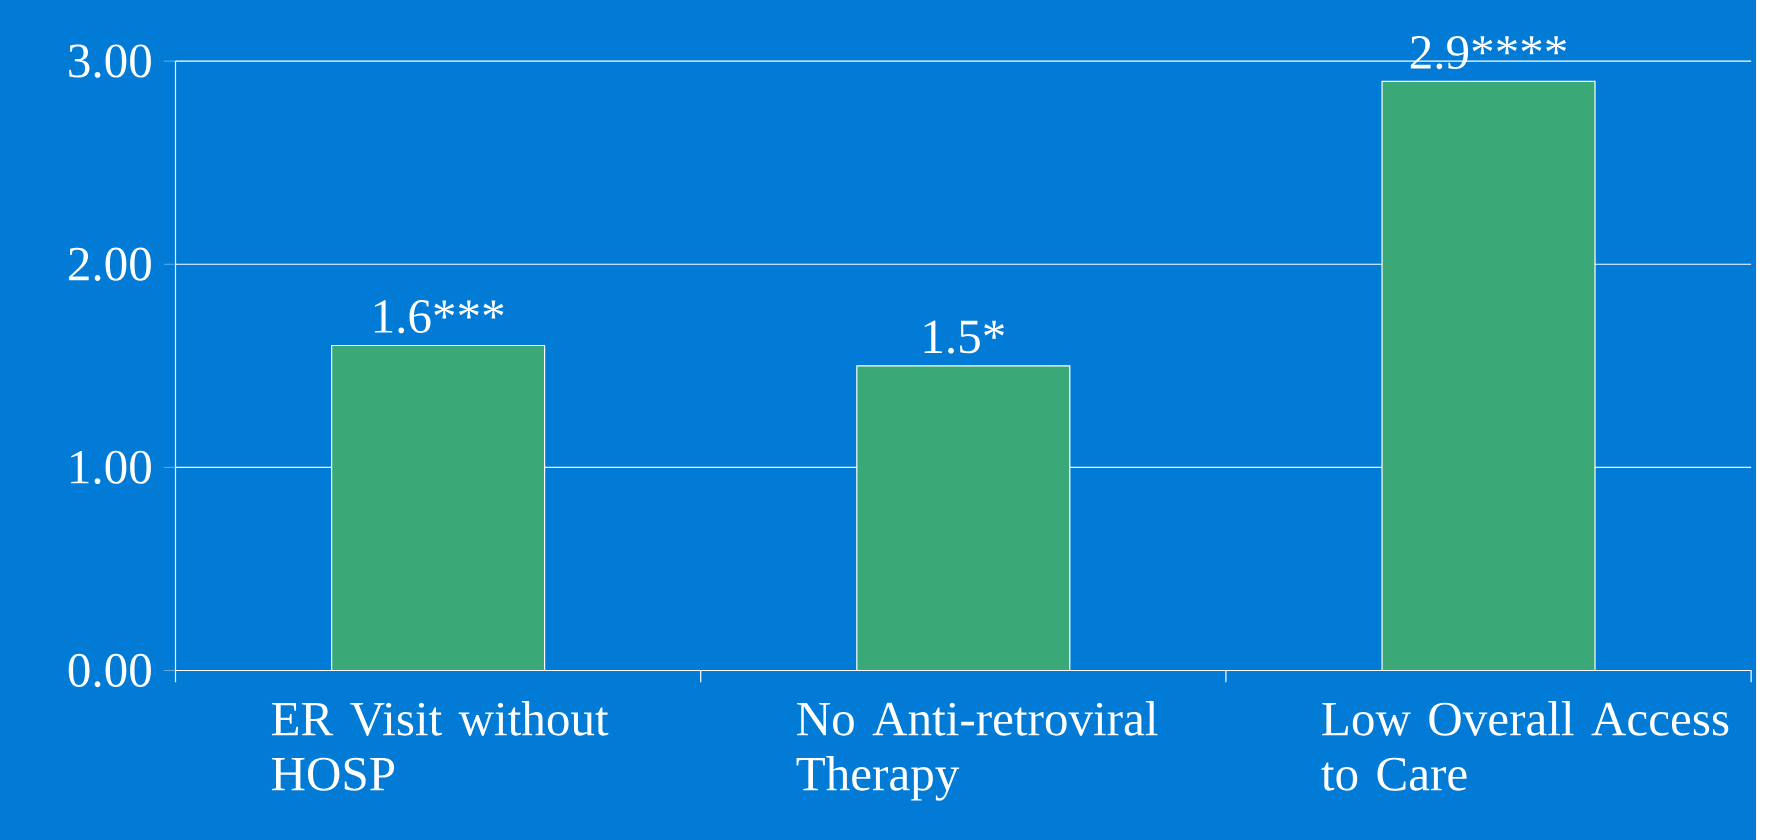 Image resolution: width=1781 pixels, height=840 pixels. What do you see at coordinates (439, 317) in the screenshot?
I see `data-label: 1.6***` at bounding box center [439, 317].